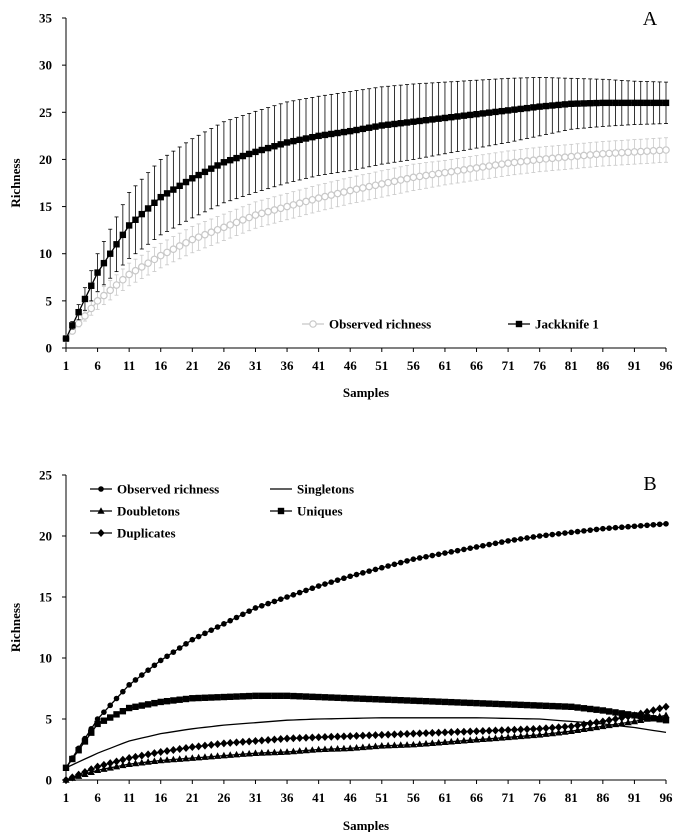 This screenshot has height=837, width=673. Describe the element at coordinates (46, 475) in the screenshot. I see `y-tick-label: 25` at that location.